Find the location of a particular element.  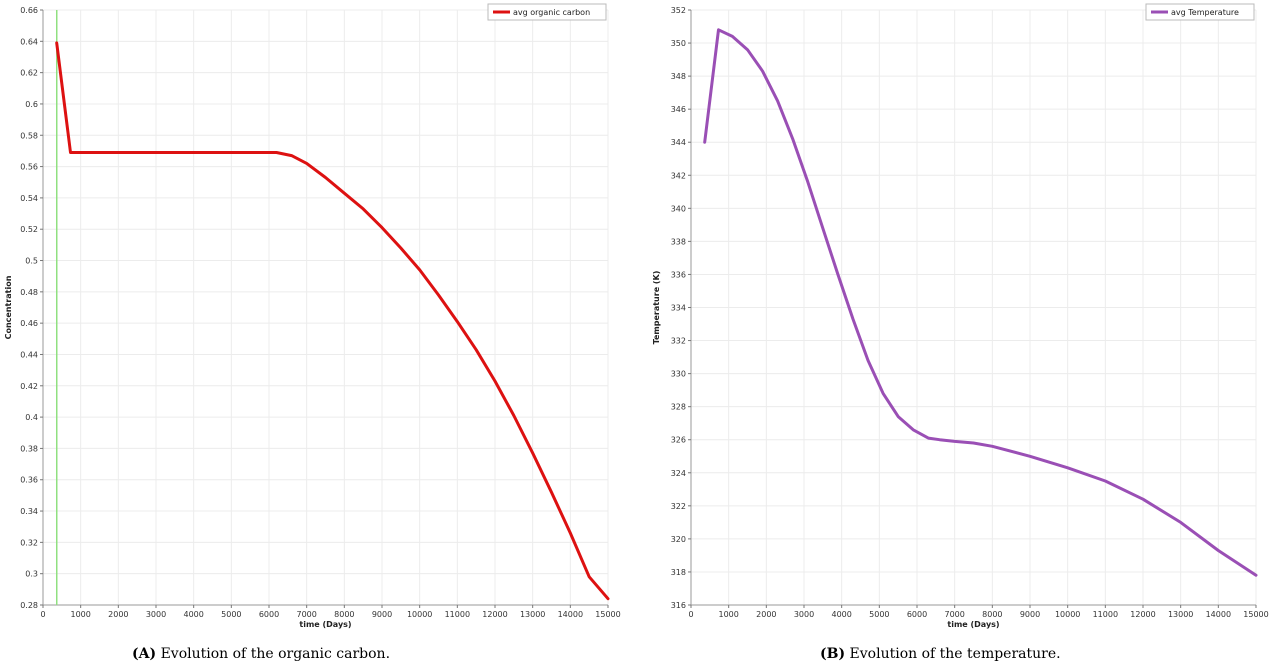

y-tick-label: 344 is located at coordinates (678, 142).